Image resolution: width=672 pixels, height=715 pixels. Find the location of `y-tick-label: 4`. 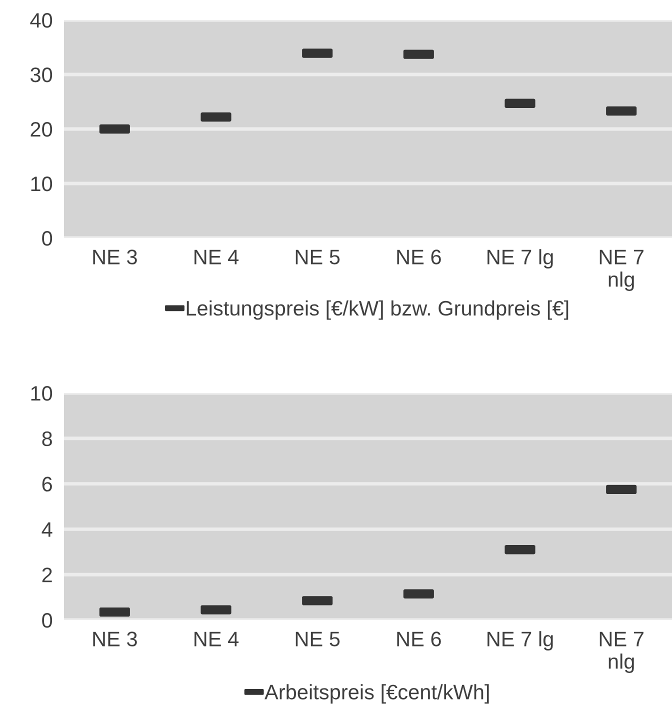

y-tick-label: 4 is located at coordinates (47, 529).